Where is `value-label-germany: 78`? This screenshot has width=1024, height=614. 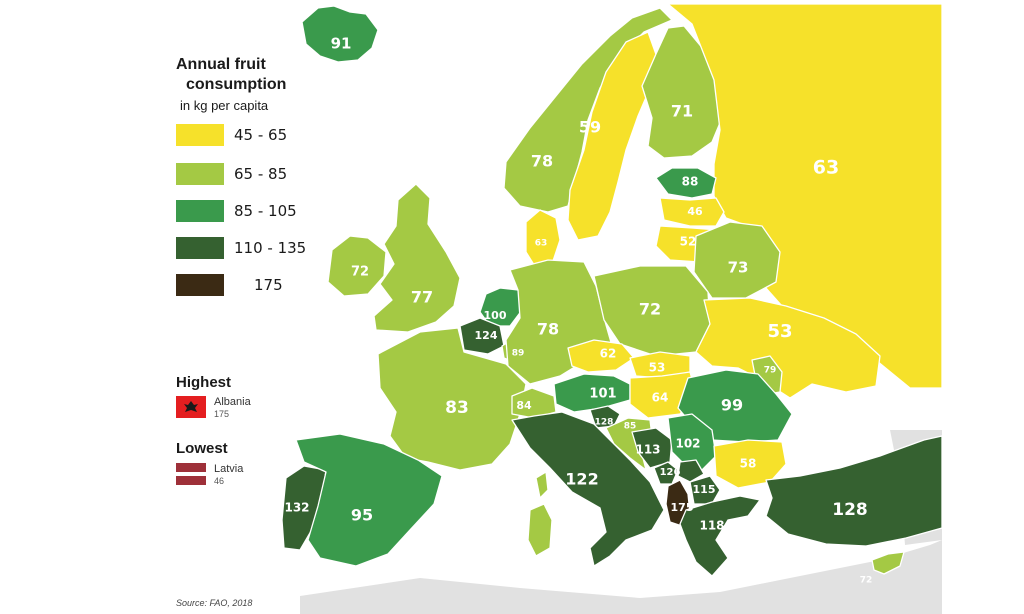
value-label-germany: 78 is located at coordinates (548, 329).